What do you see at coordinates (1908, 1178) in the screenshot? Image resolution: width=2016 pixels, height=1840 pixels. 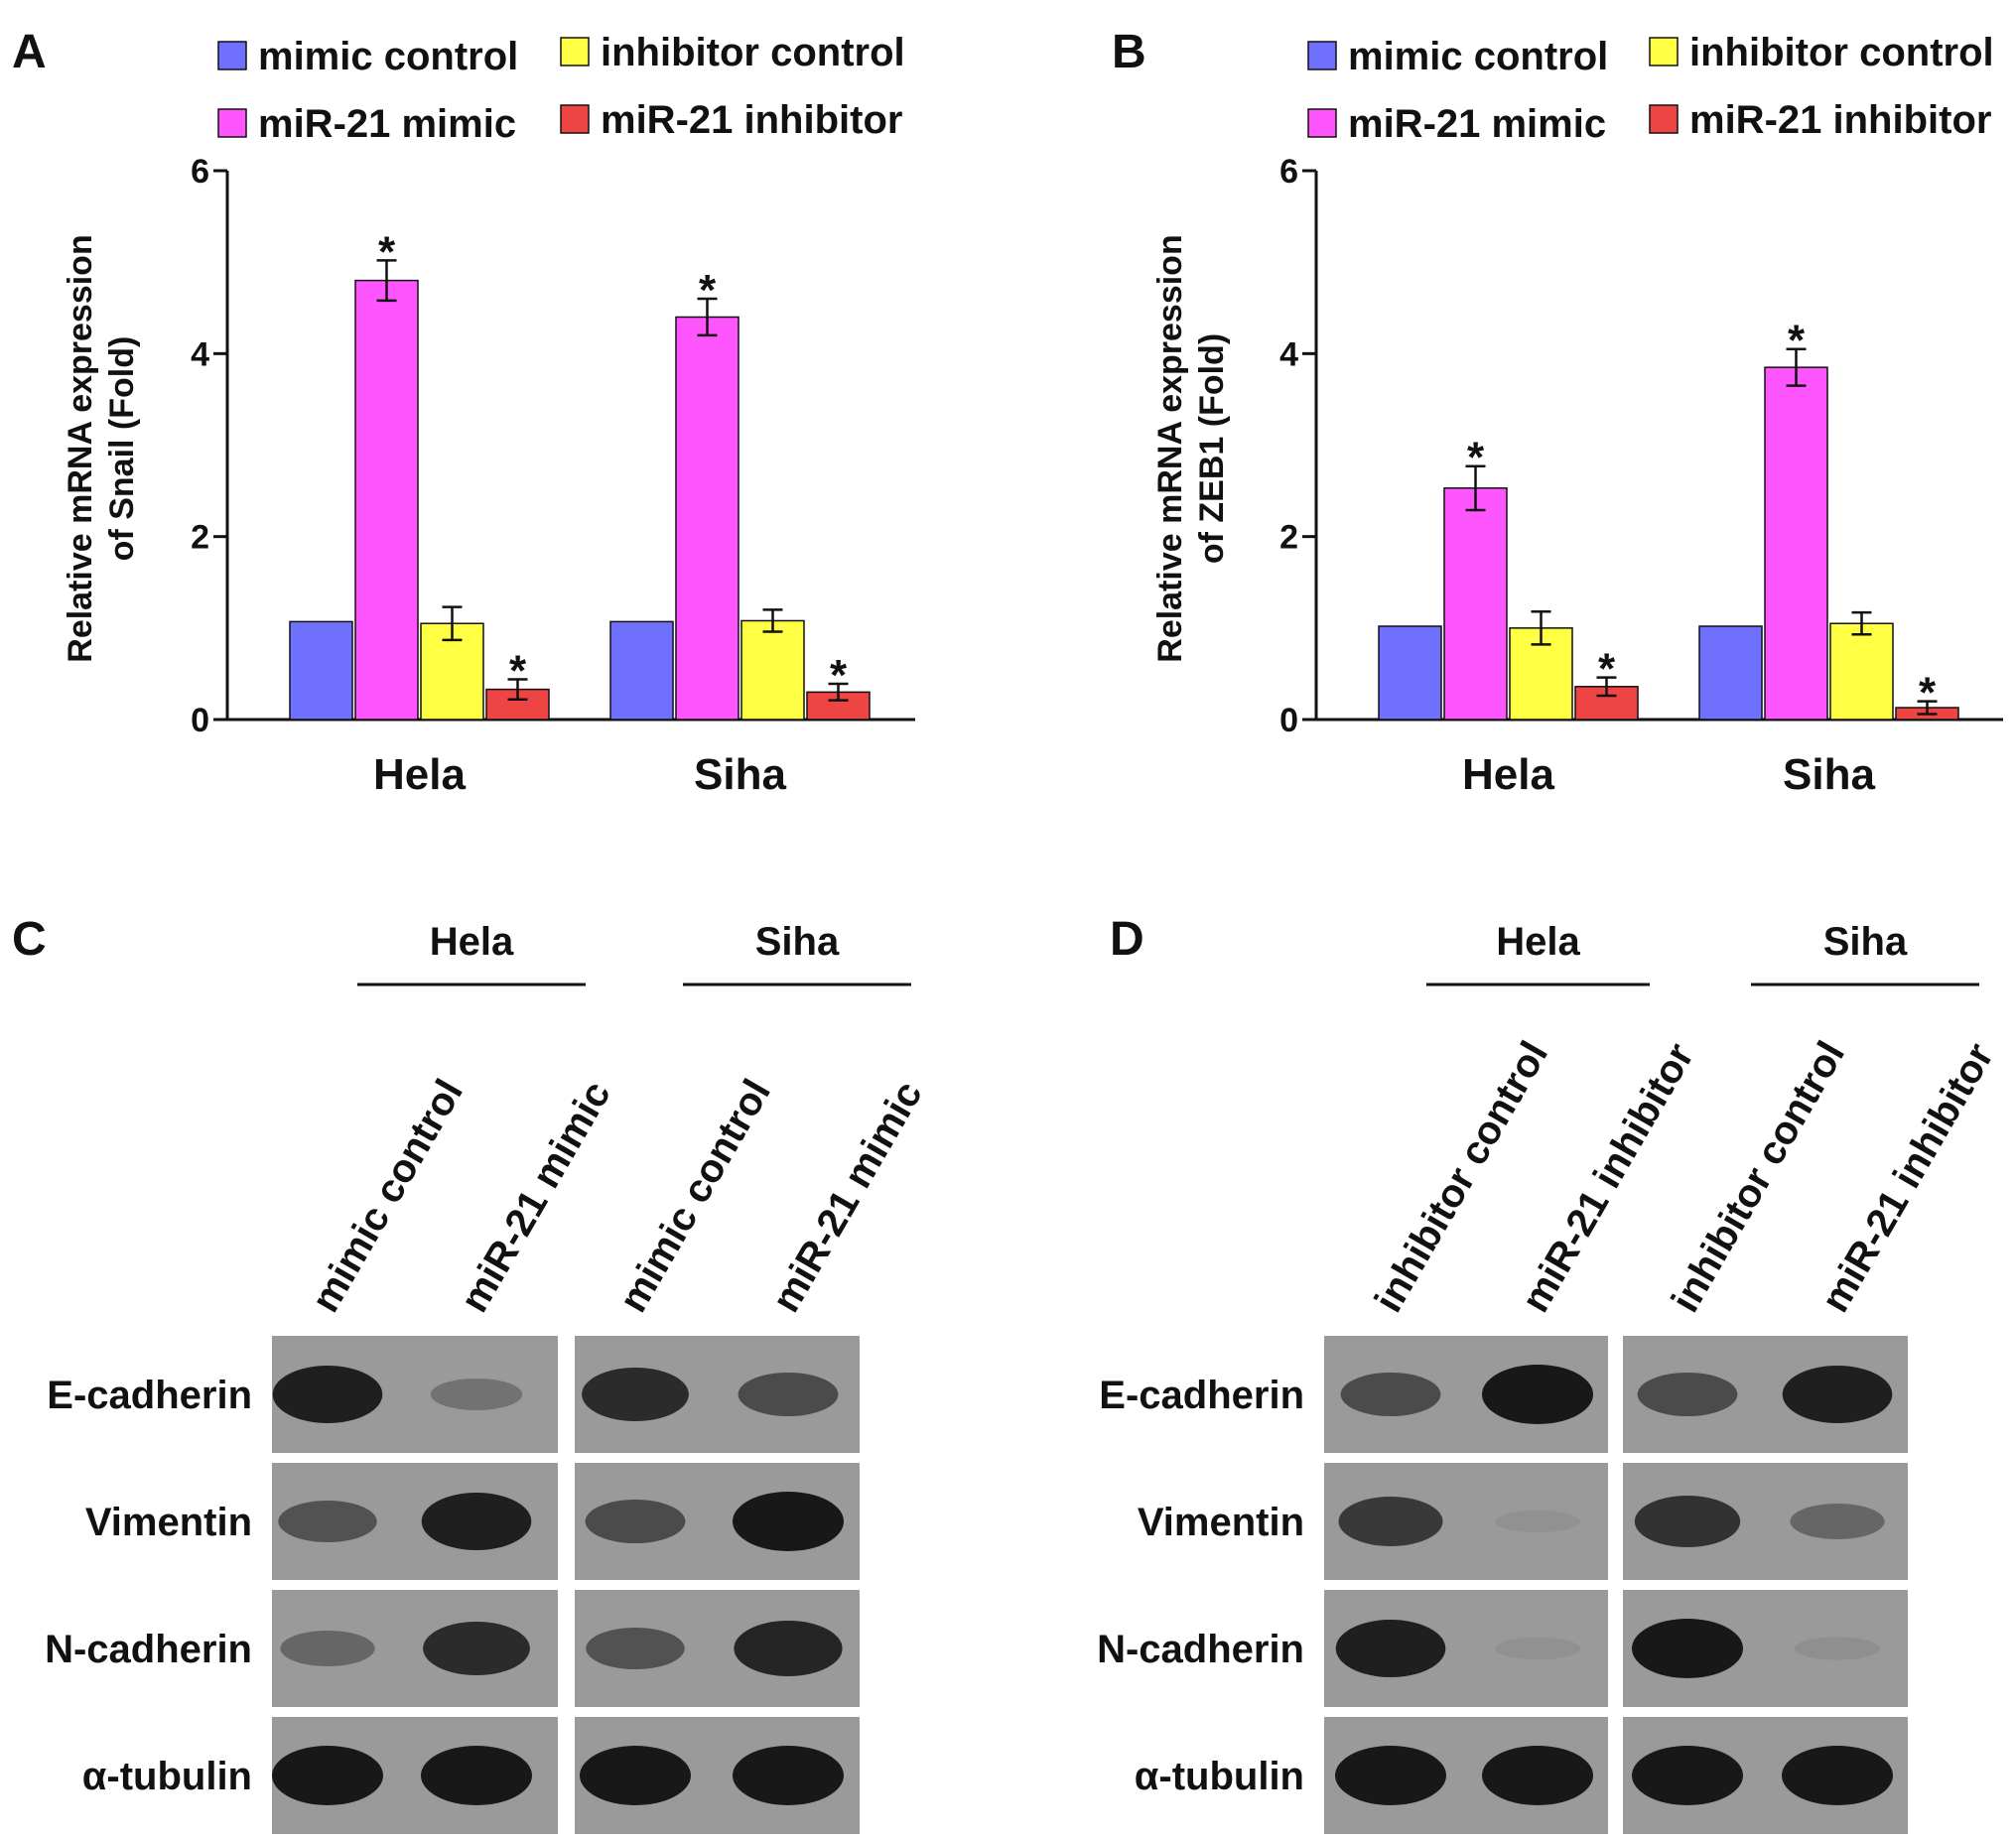 I see `lane-label: miR-21 inhibitor` at bounding box center [1908, 1178].